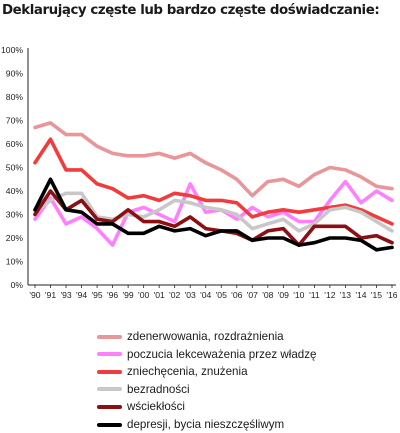 This screenshot has width=400, height=433. I want to click on legend-item: zniechęcenia, znużenia, so click(172, 371).